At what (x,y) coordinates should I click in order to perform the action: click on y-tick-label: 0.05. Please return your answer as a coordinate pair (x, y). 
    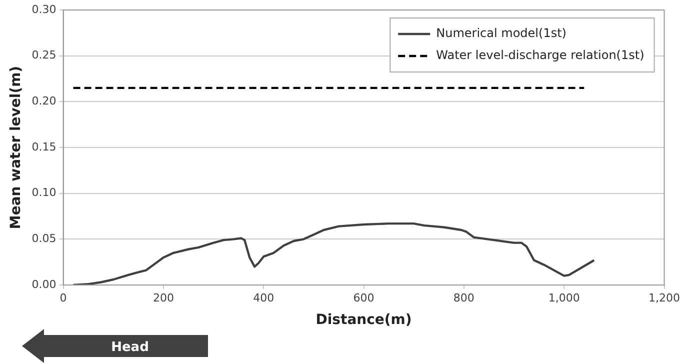
    Looking at the image, I should click on (44, 239).